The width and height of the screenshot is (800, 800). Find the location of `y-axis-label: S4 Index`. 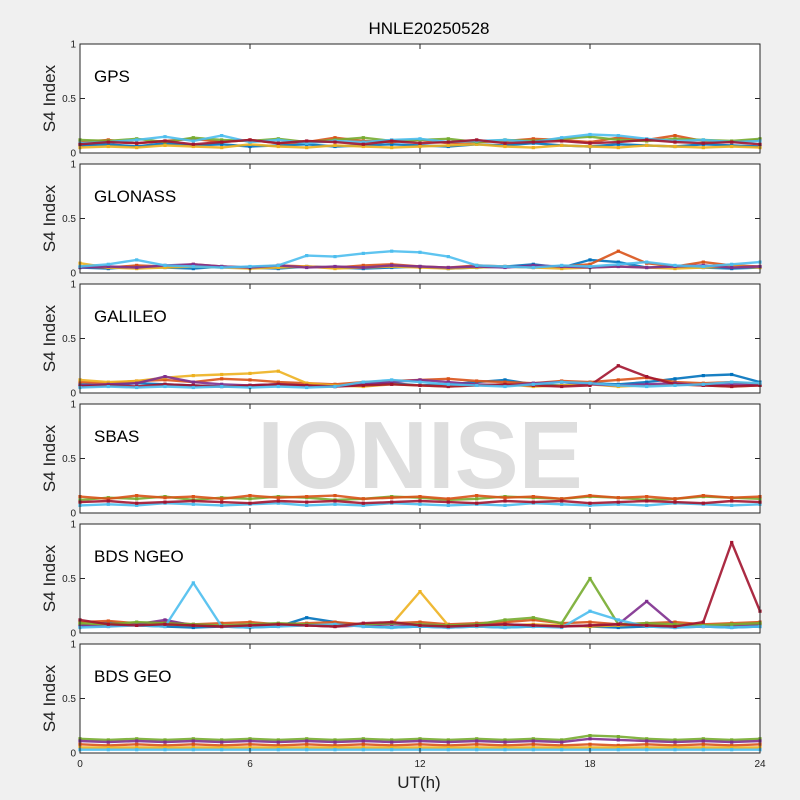

y-axis-label: S4 Index is located at coordinates (49, 698).